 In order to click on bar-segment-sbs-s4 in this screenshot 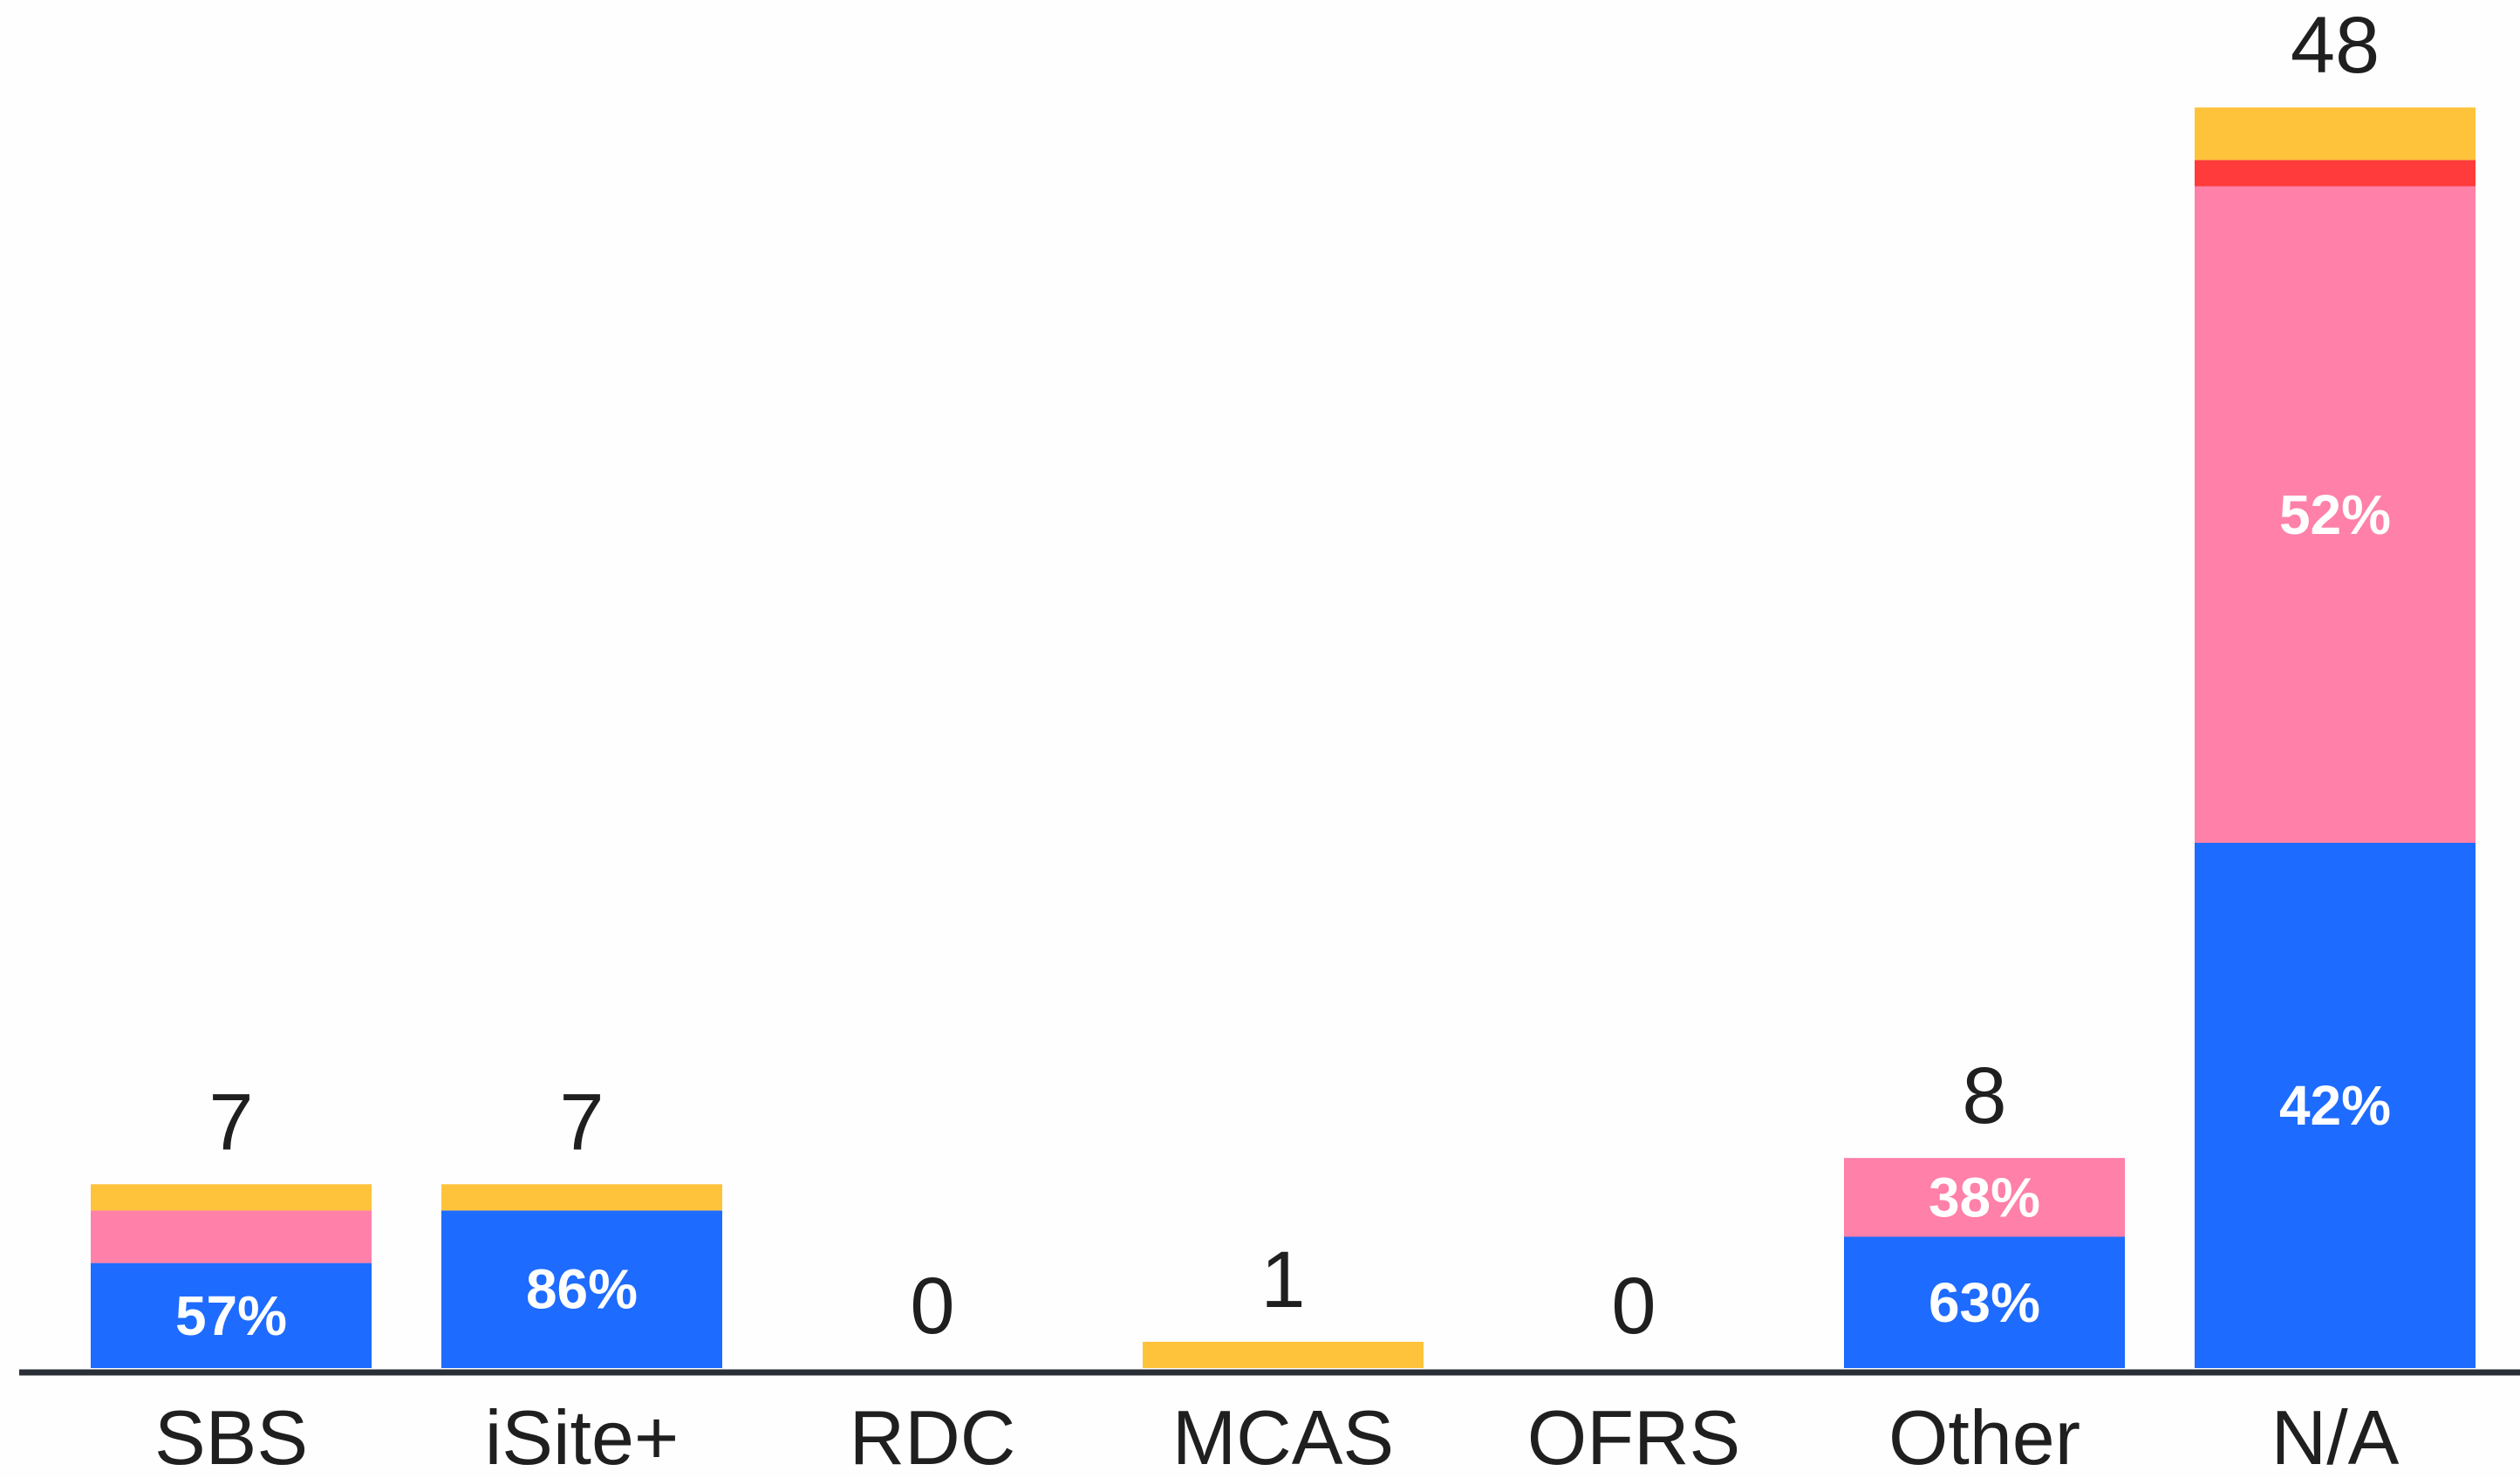, I will do `click(231, 1198)`.